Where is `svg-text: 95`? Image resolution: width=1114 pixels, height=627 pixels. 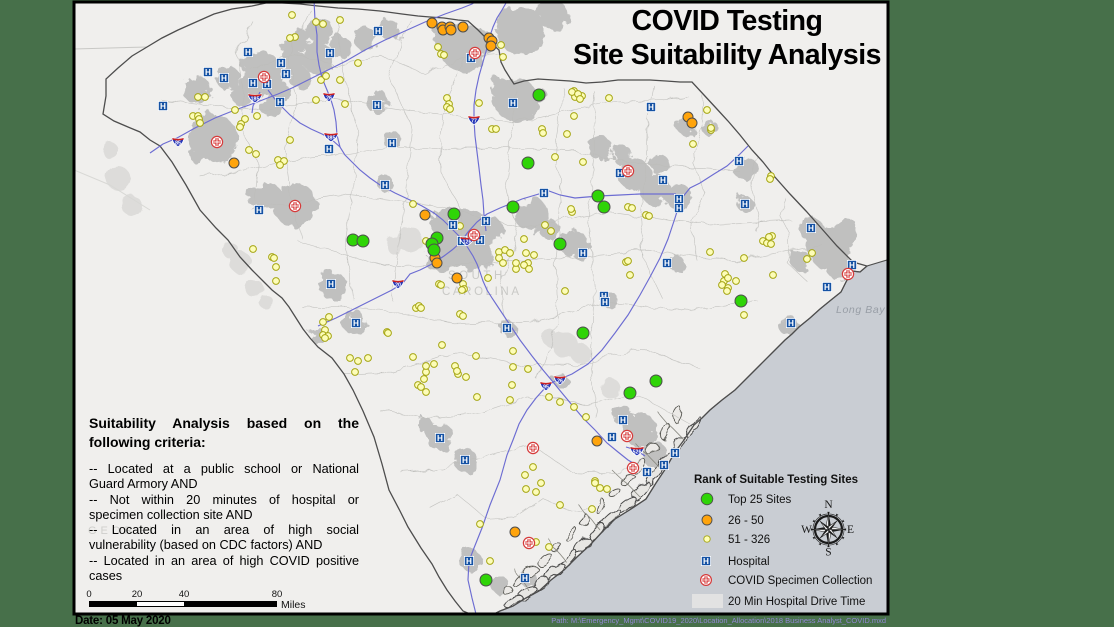
svg-text: 95 is located at coordinates (546, 388).